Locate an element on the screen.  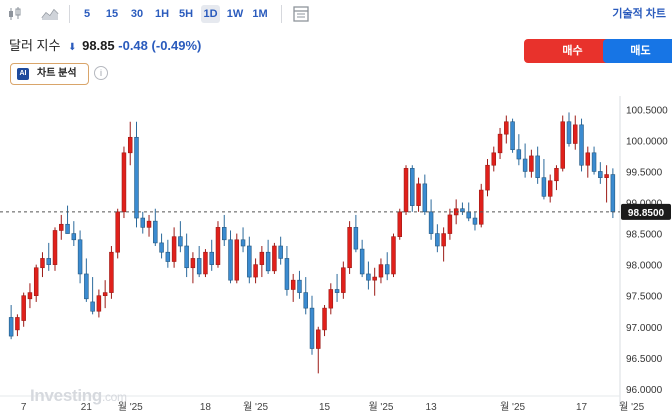
price-change: -0.48 is located at coordinates (133, 45).